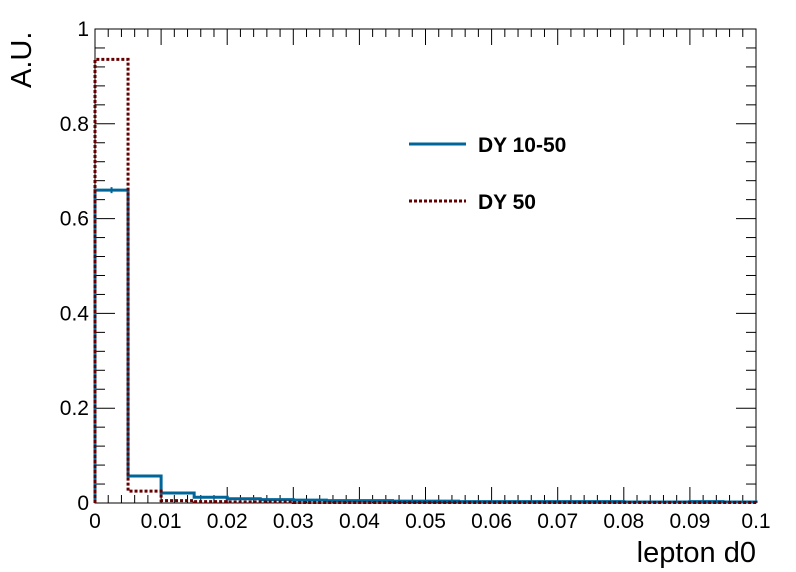 This screenshot has height=572, width=796. What do you see at coordinates (83, 29) in the screenshot?
I see `y-tick-label-5: 1` at bounding box center [83, 29].